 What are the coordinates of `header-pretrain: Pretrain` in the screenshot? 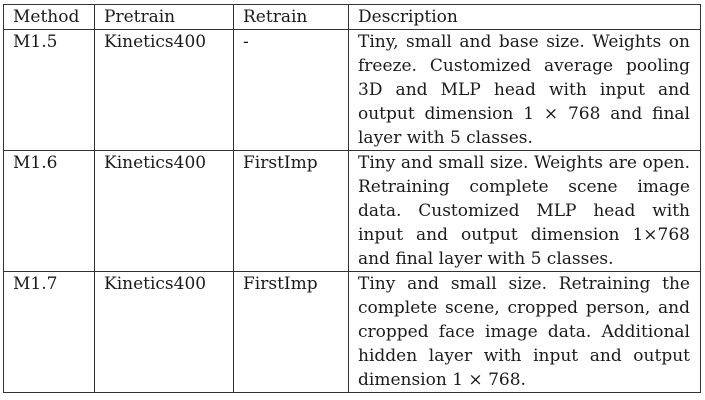 It's located at (164, 17).